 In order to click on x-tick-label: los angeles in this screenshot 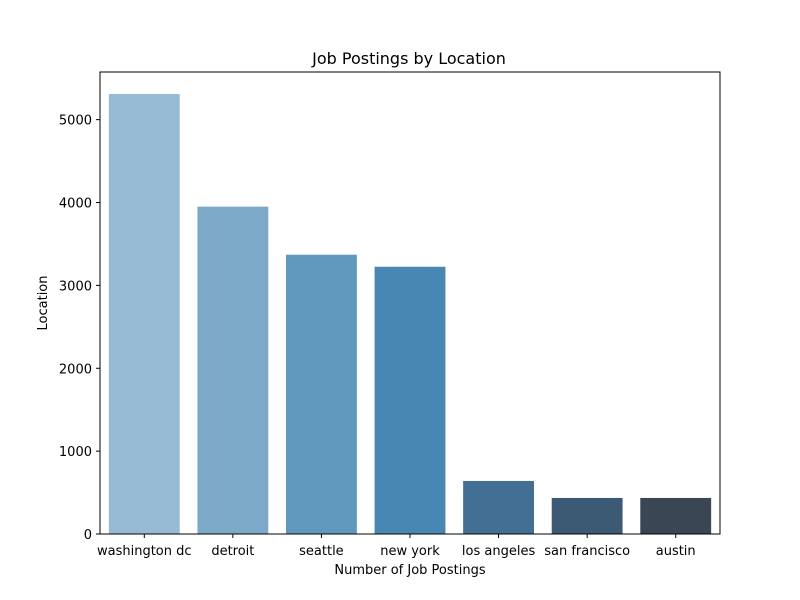, I will do `click(499, 551)`.